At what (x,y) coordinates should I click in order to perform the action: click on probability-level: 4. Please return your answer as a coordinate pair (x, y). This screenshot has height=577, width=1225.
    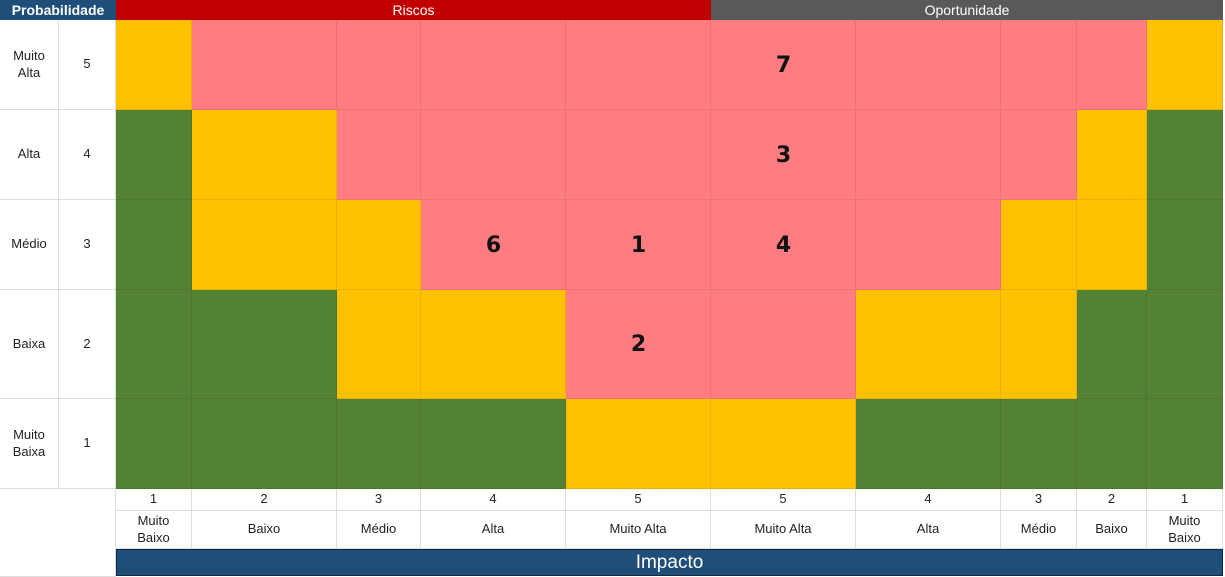
    Looking at the image, I should click on (87, 155).